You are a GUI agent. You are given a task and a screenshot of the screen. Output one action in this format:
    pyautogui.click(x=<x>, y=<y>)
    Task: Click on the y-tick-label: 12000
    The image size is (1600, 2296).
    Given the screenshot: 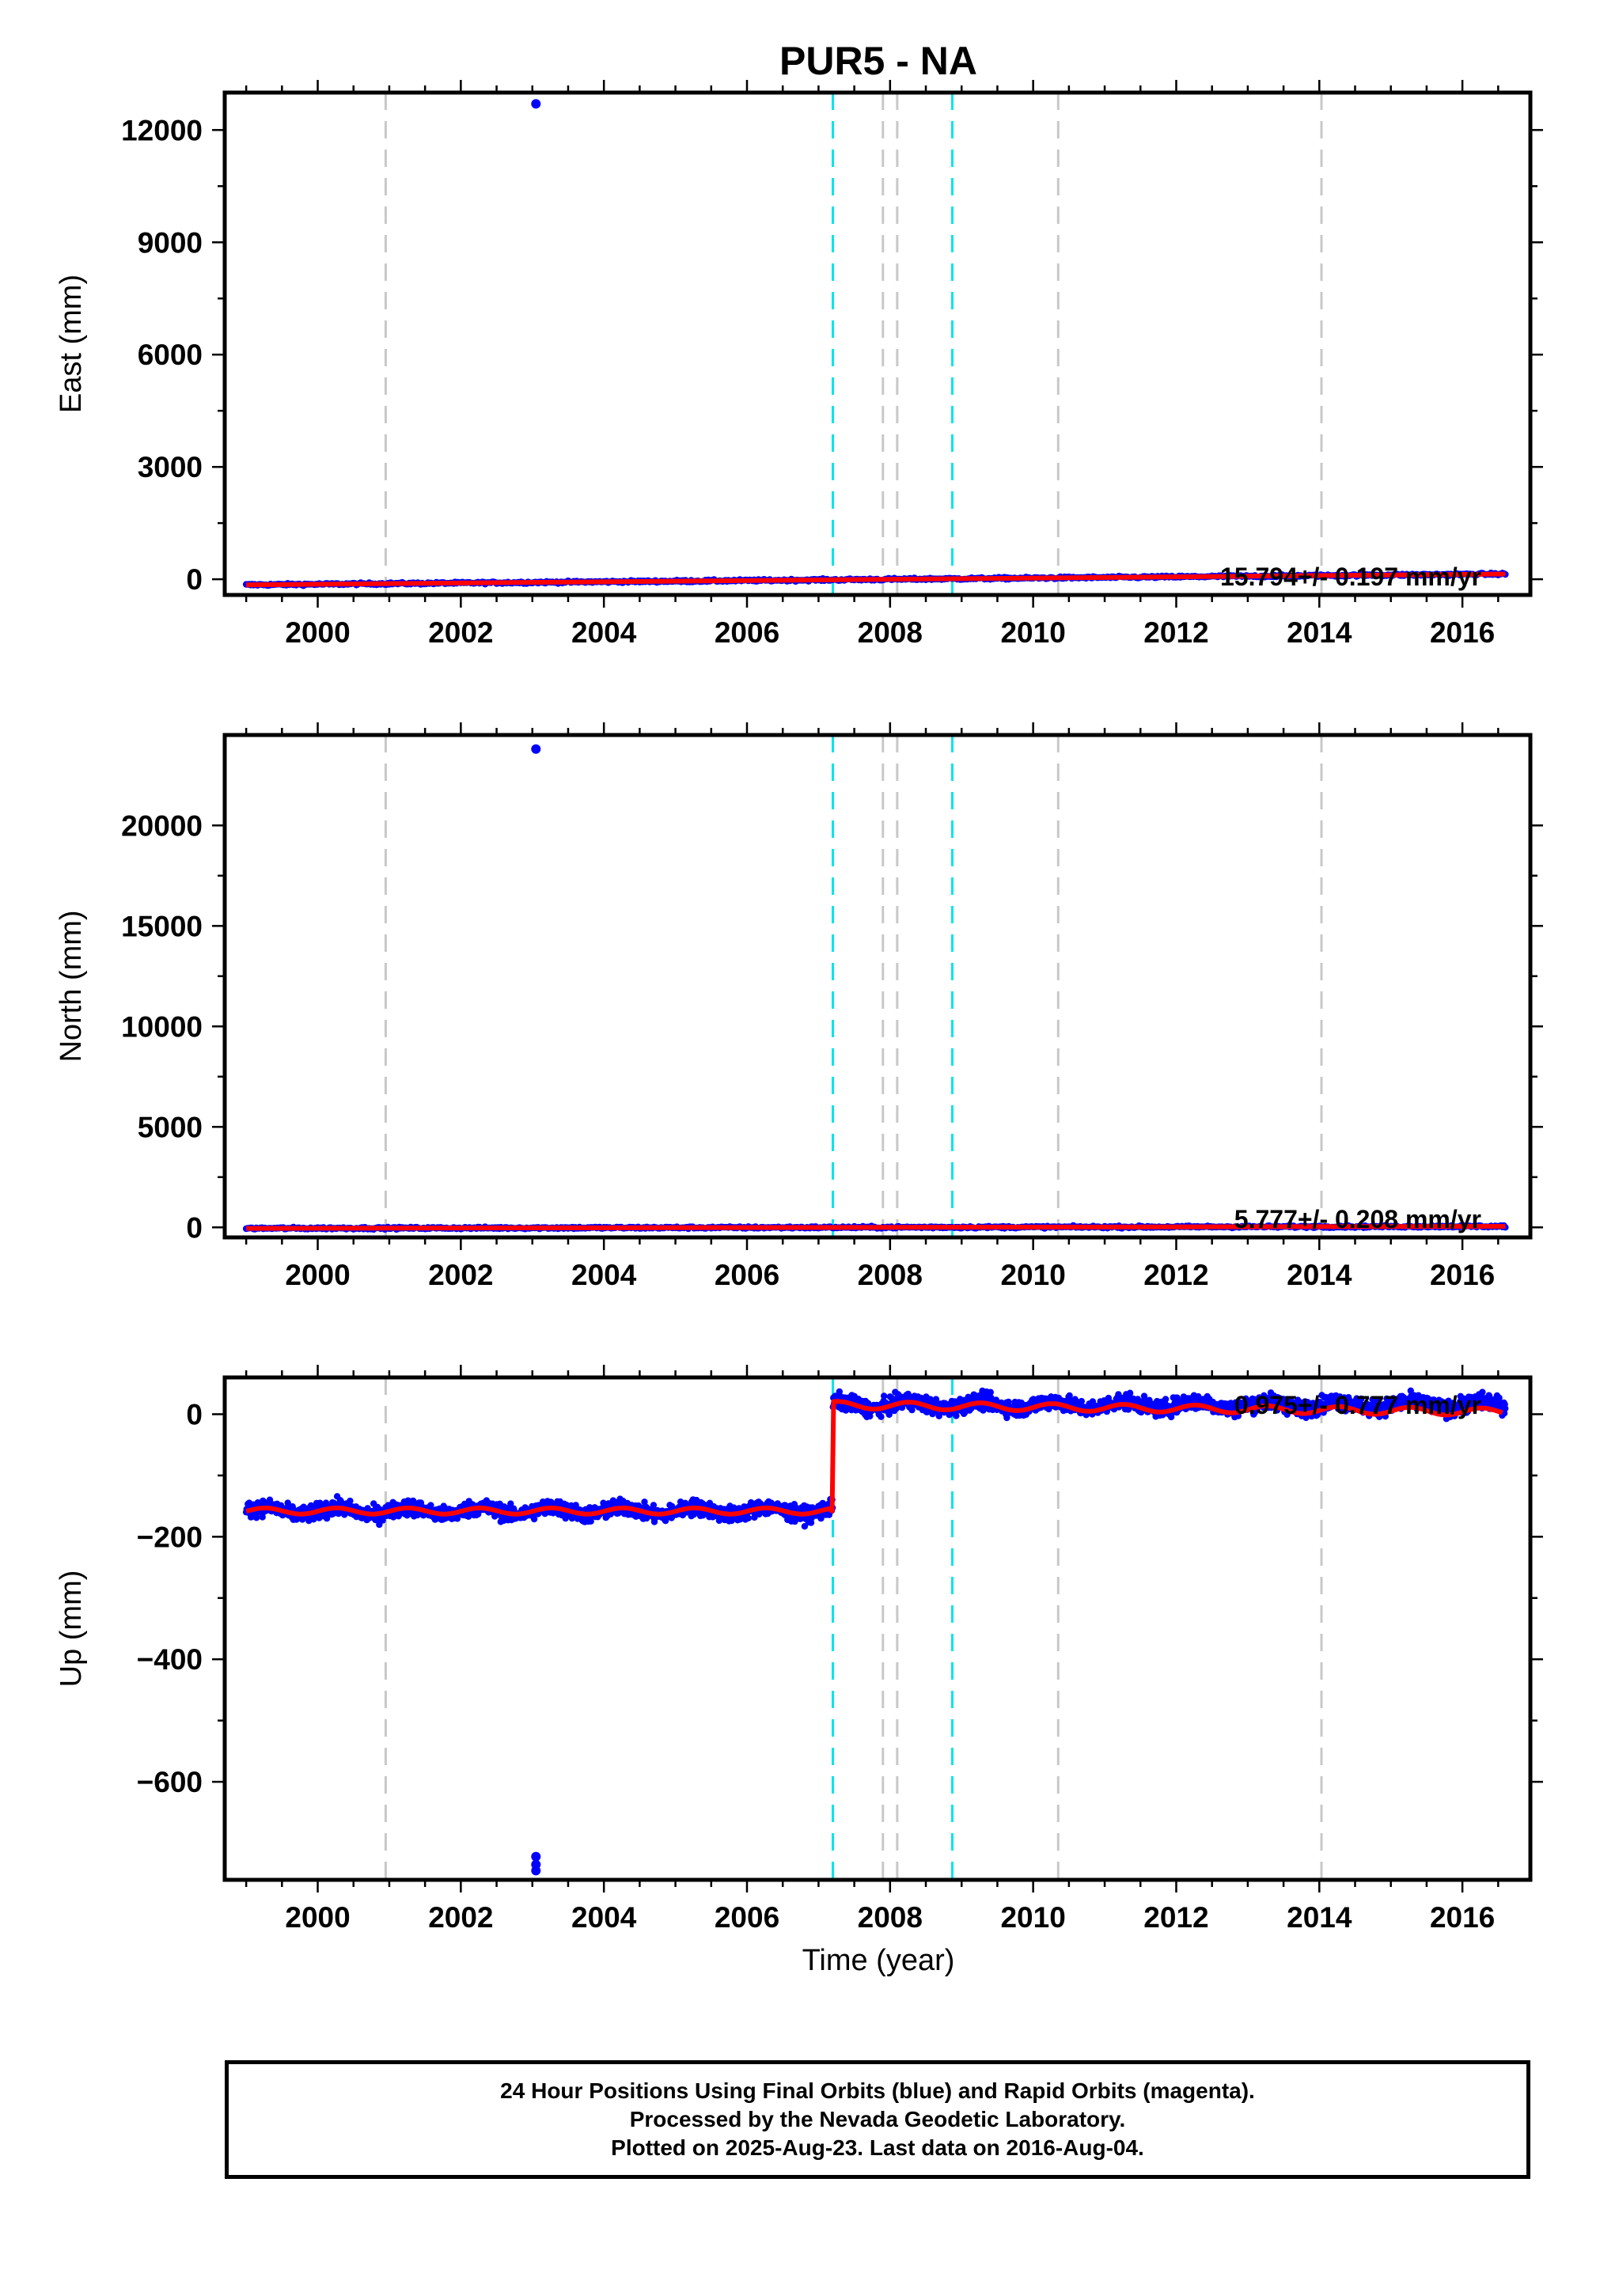 What is the action you would take?
    pyautogui.click(x=162, y=130)
    